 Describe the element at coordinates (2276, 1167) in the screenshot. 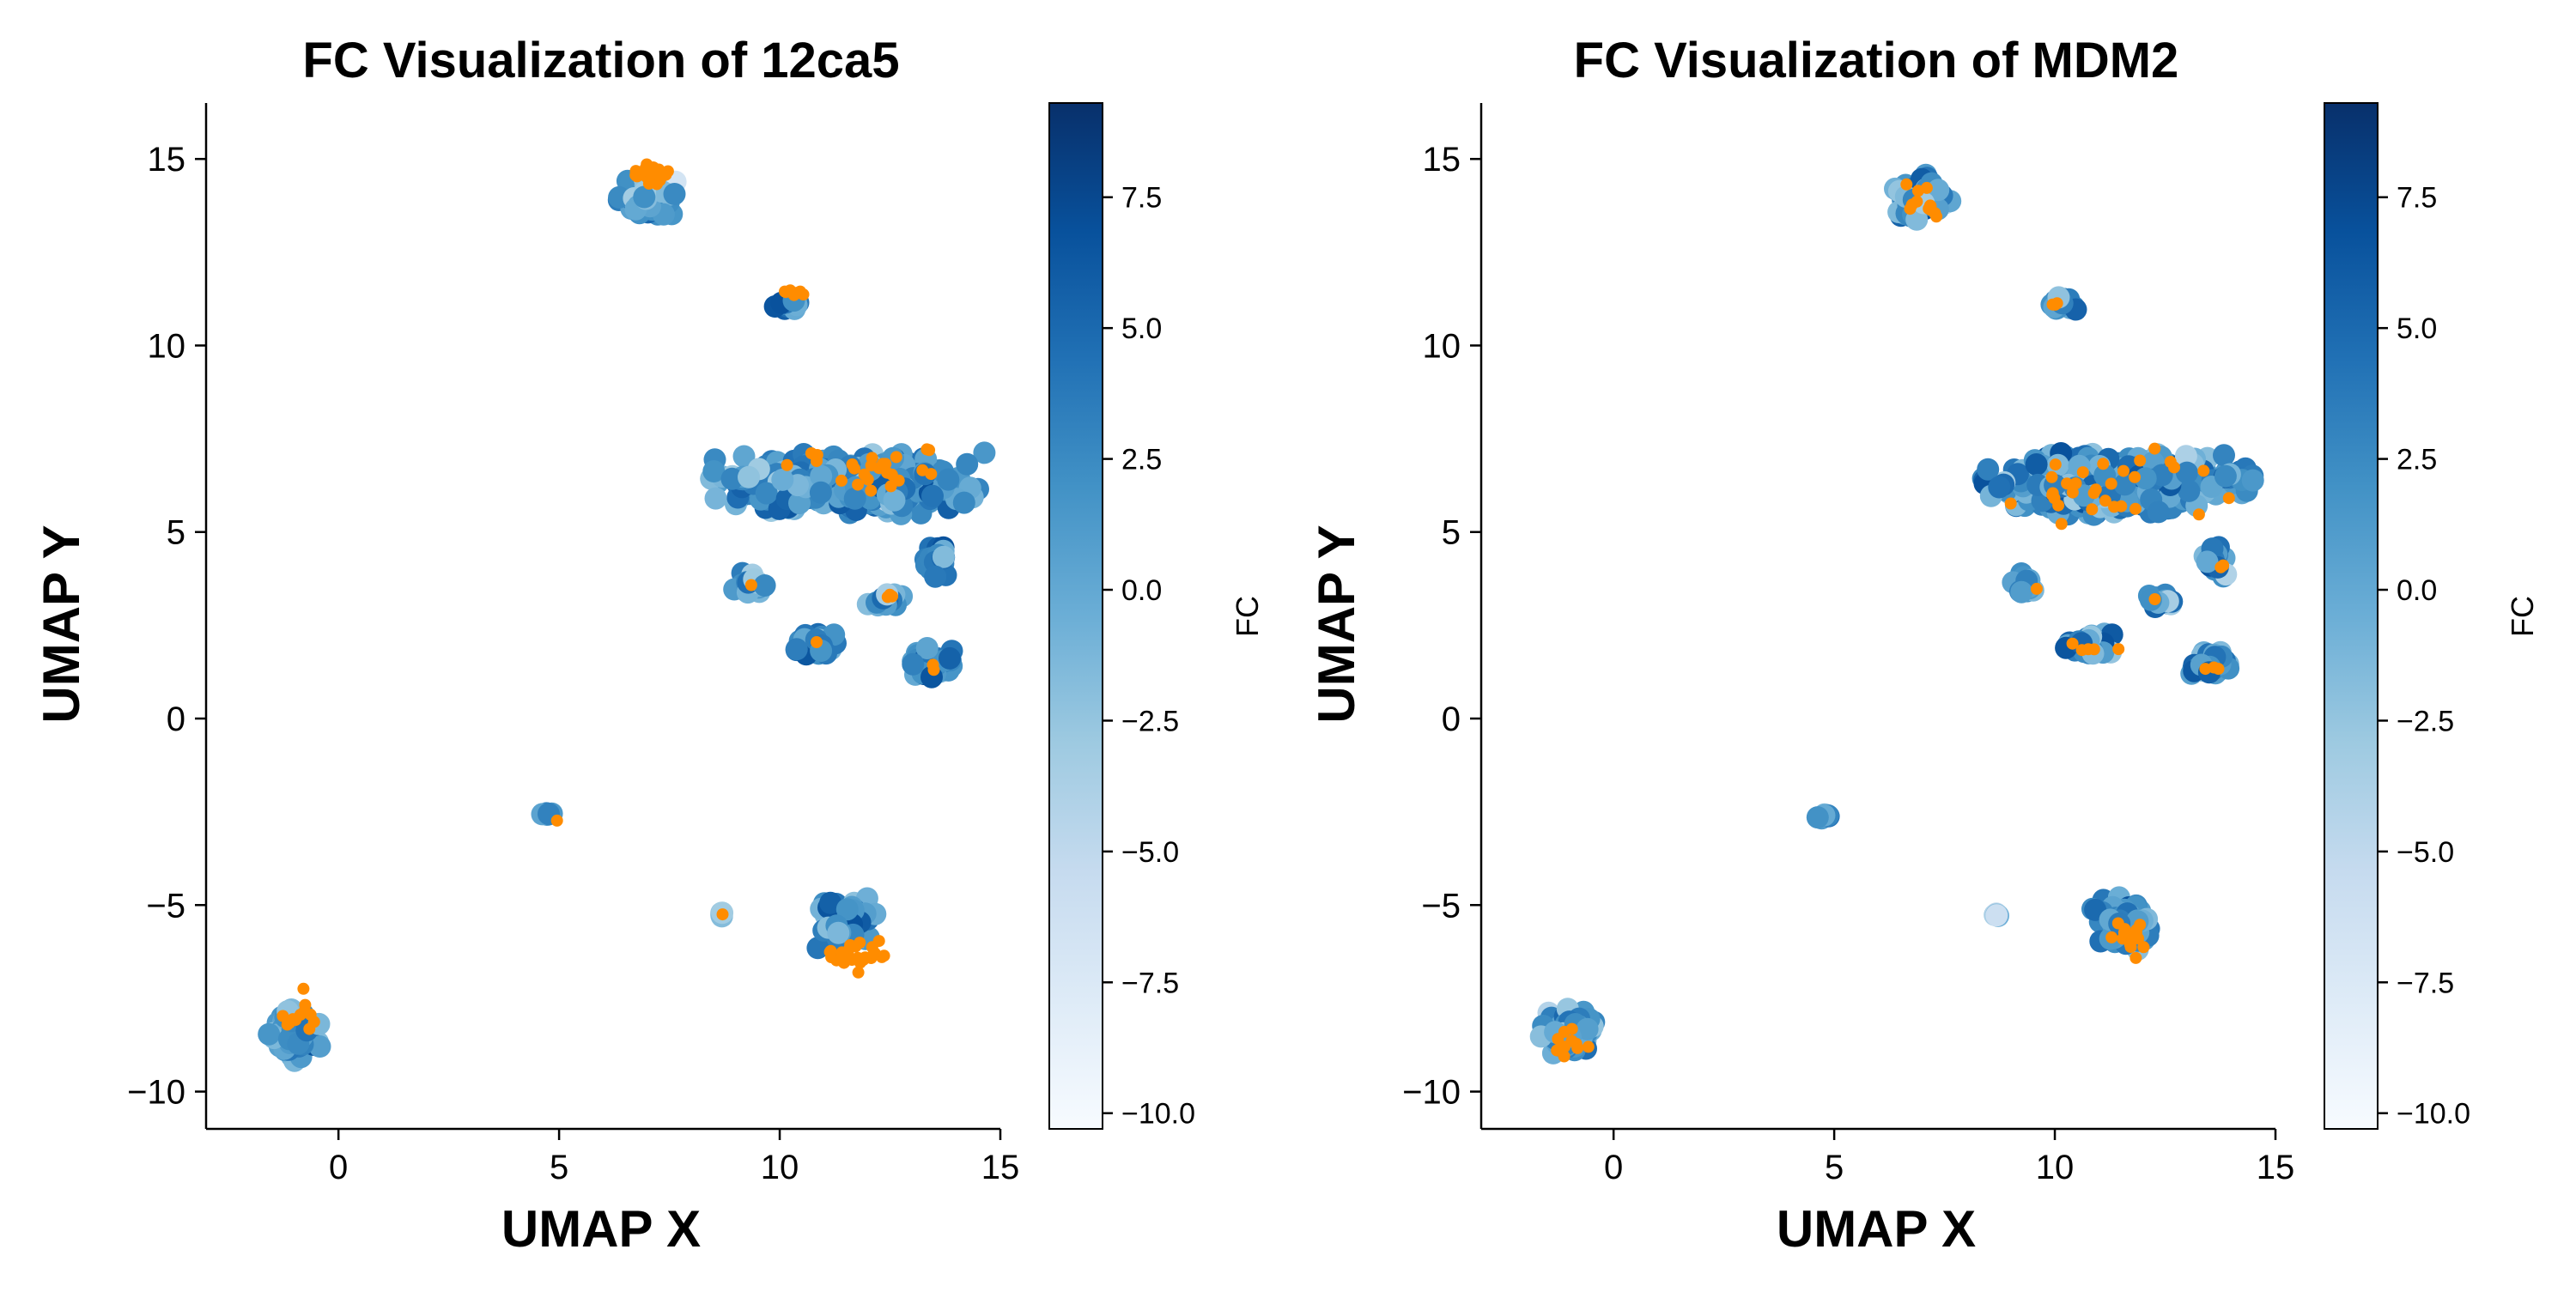

I see `x-tick-label: 15` at that location.